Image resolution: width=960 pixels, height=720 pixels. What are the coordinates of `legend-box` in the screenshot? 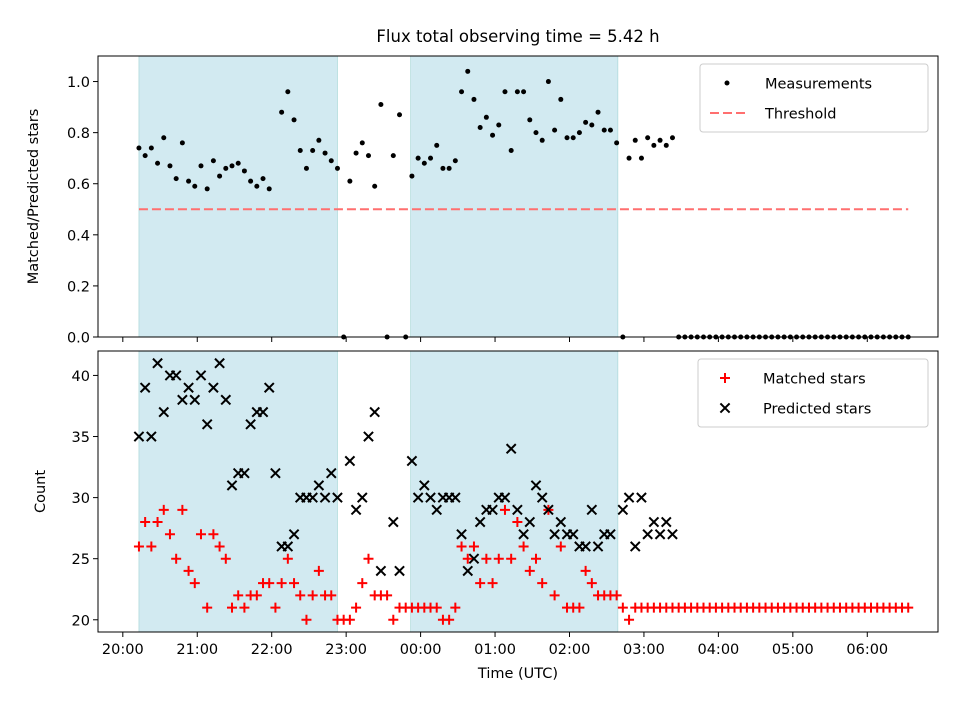 It's located at (813, 393).